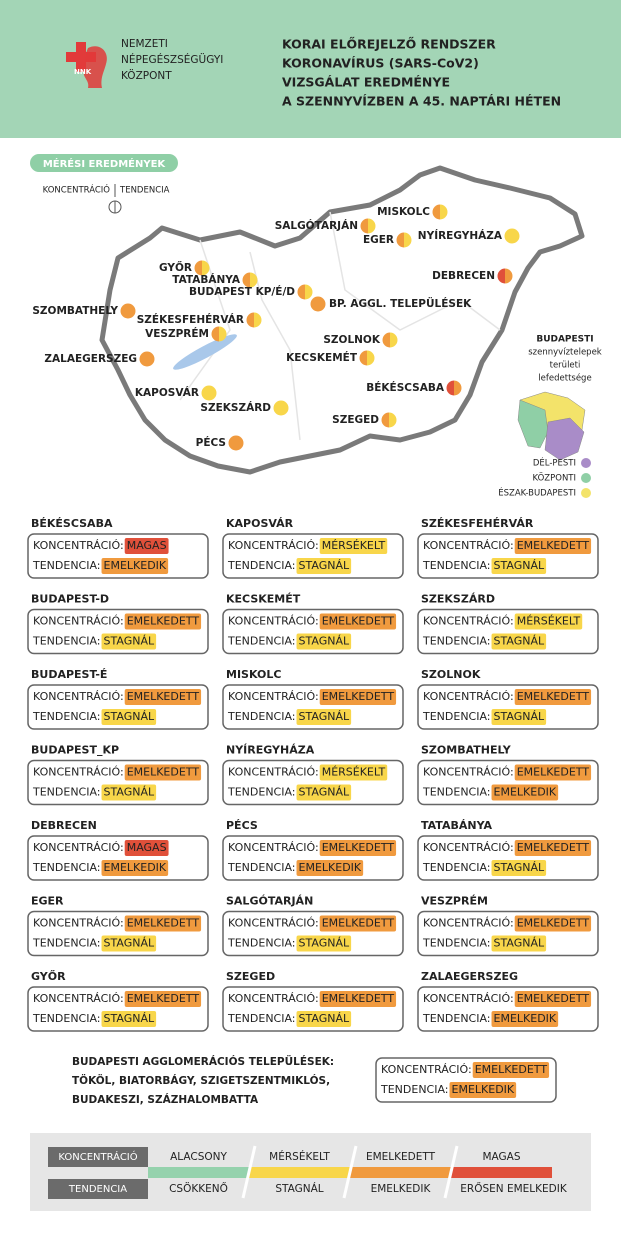  I want to click on scale-trend-box, so click(98, 1189).